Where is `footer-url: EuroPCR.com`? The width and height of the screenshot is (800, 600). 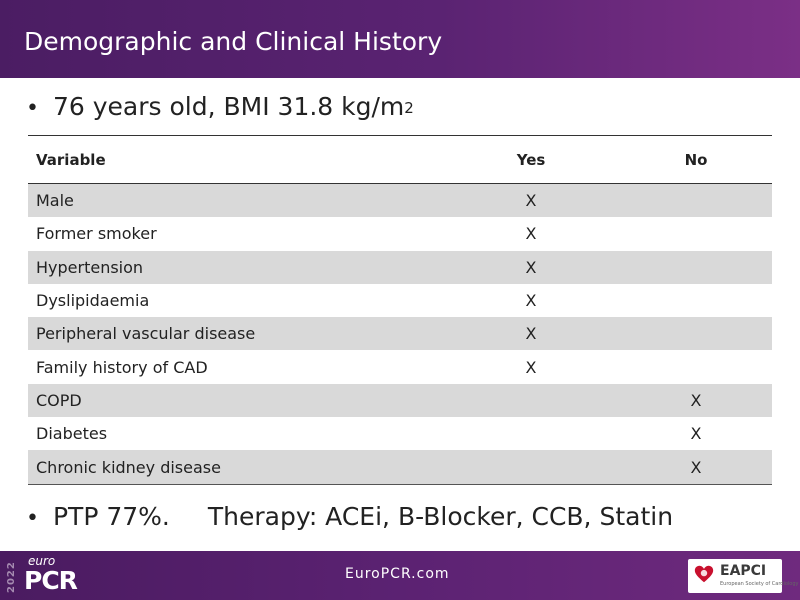
footer-url: EuroPCR.com is located at coordinates (397, 574).